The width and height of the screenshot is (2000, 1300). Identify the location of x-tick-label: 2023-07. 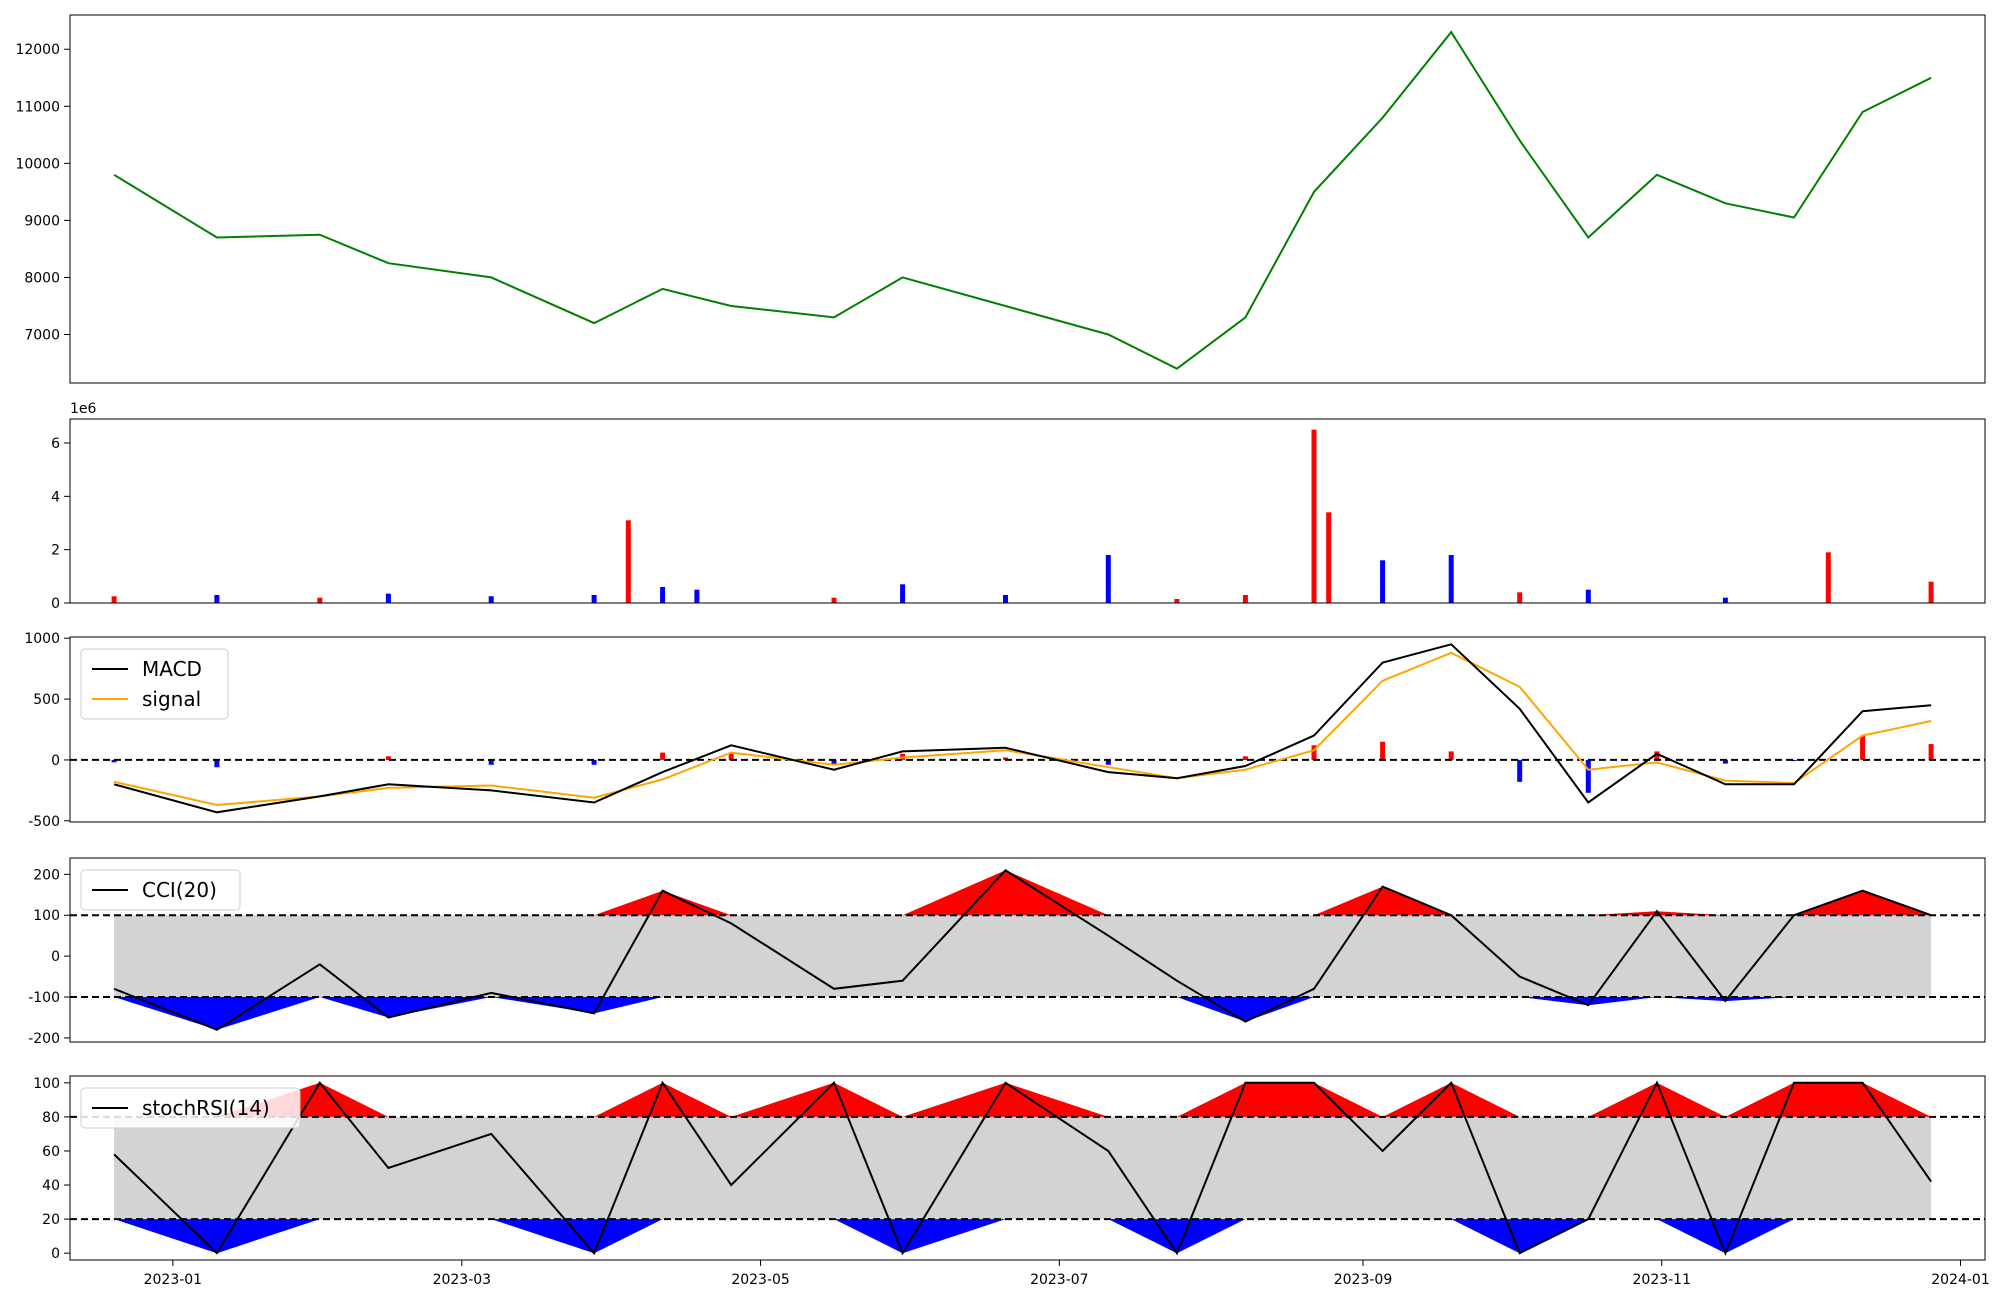
(1059, 1280).